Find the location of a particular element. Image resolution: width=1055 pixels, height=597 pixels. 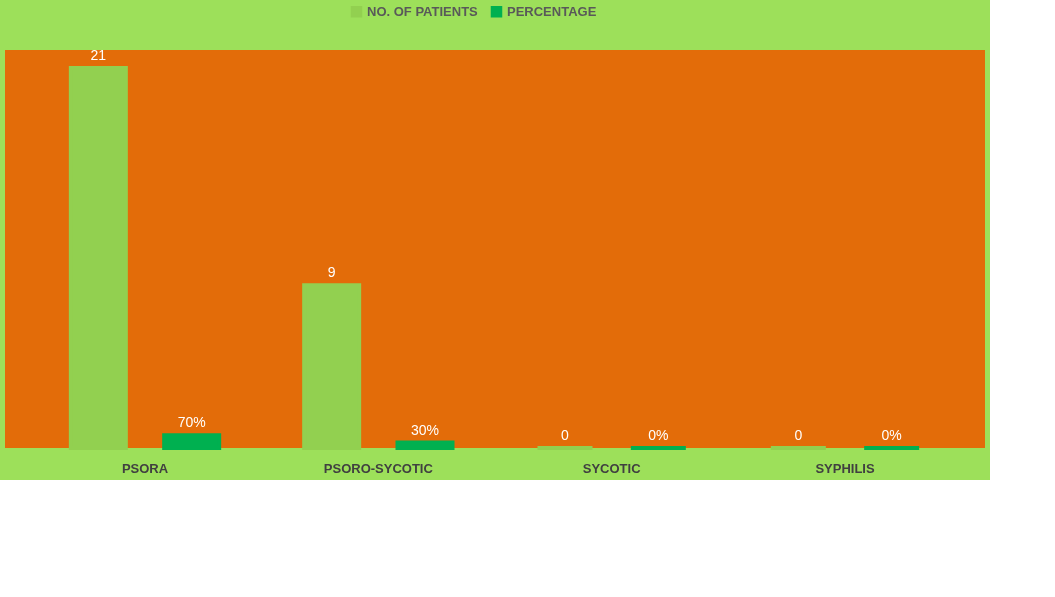

data-label: 30% is located at coordinates (425, 429).